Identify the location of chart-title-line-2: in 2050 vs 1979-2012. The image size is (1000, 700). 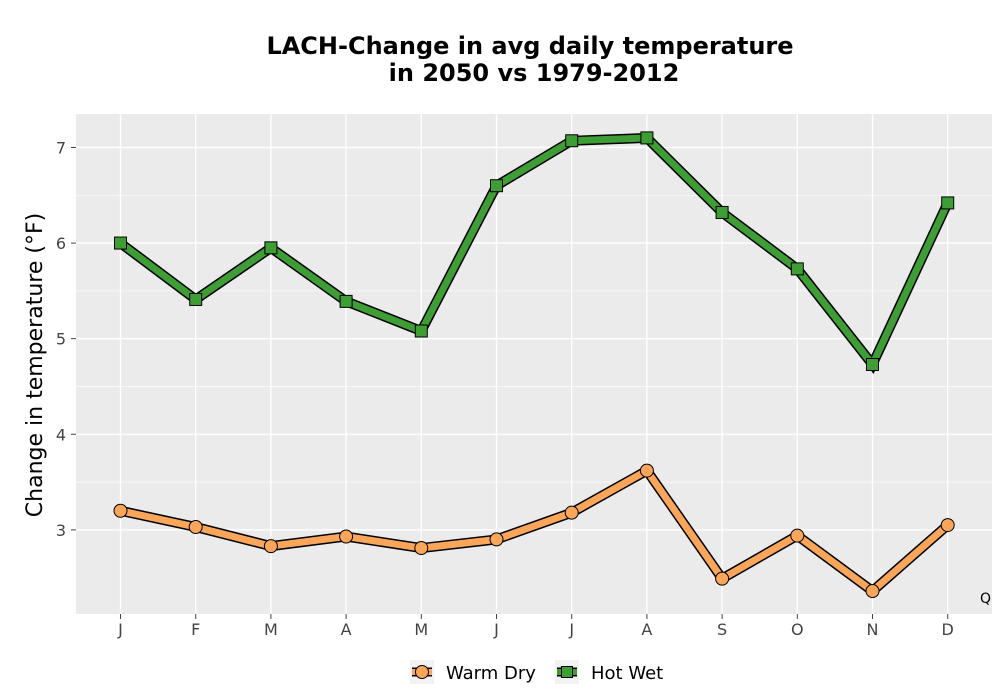
(534, 73).